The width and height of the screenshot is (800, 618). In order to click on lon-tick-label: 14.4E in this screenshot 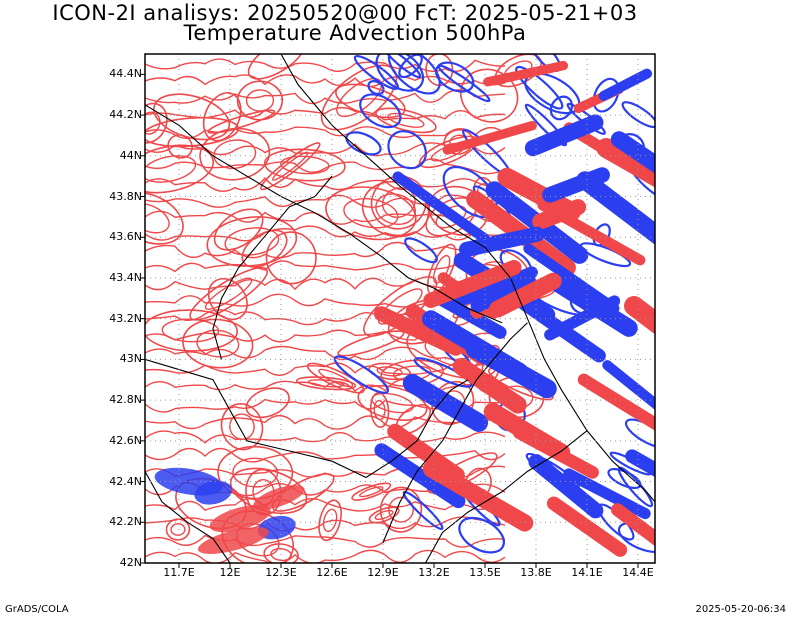, I will do `click(638, 572)`.